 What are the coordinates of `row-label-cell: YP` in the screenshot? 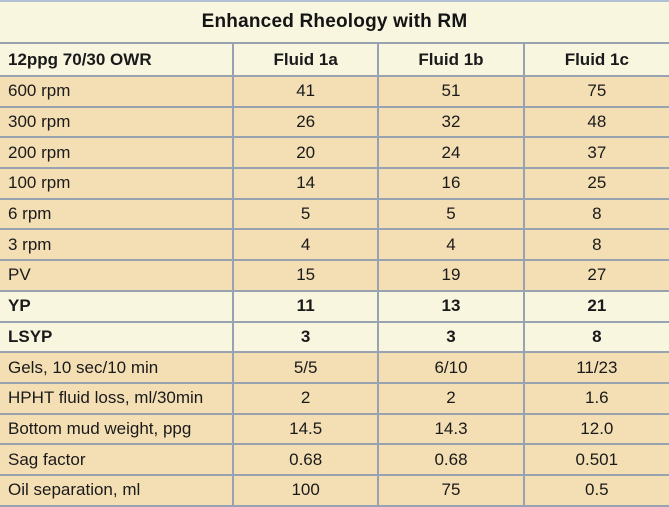 It's located at (117, 306).